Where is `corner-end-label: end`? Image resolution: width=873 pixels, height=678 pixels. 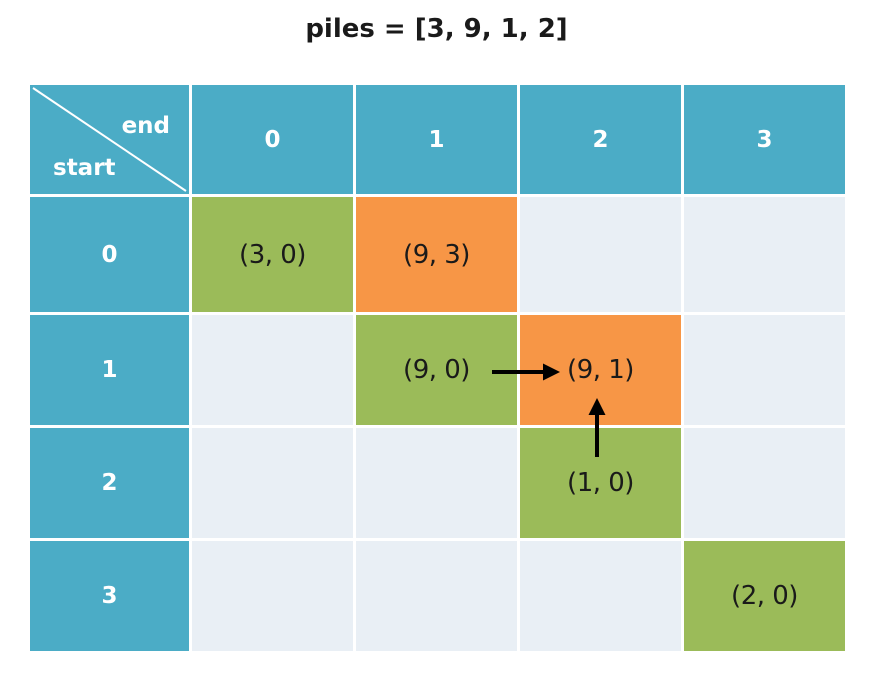 corner-end-label: end is located at coordinates (145, 126).